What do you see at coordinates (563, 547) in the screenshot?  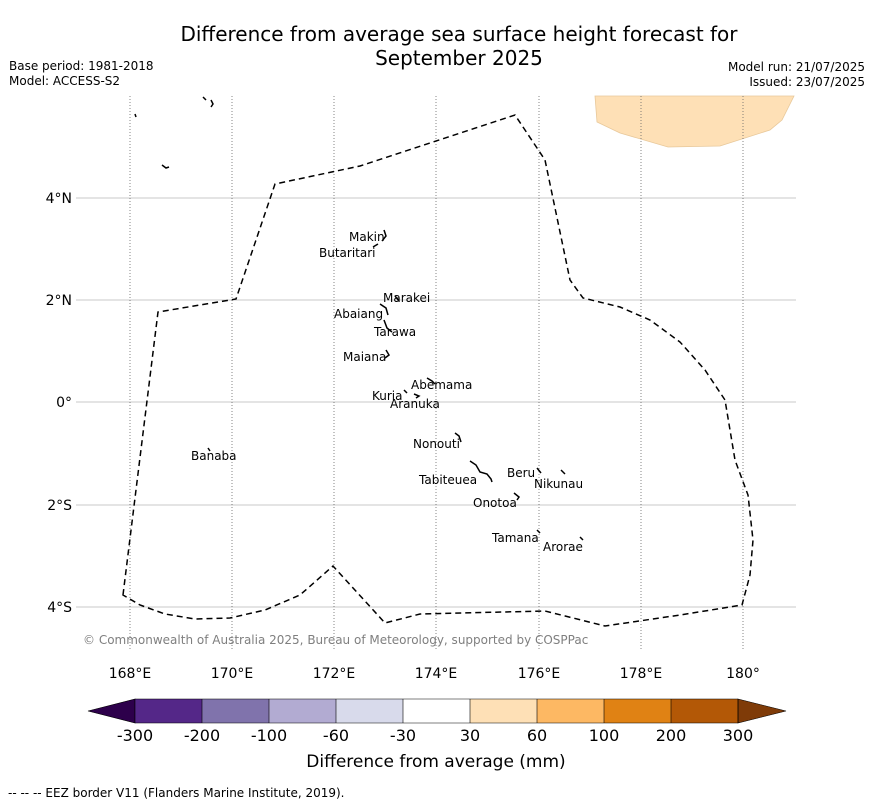 I see `island-label: Arorae` at bounding box center [563, 547].